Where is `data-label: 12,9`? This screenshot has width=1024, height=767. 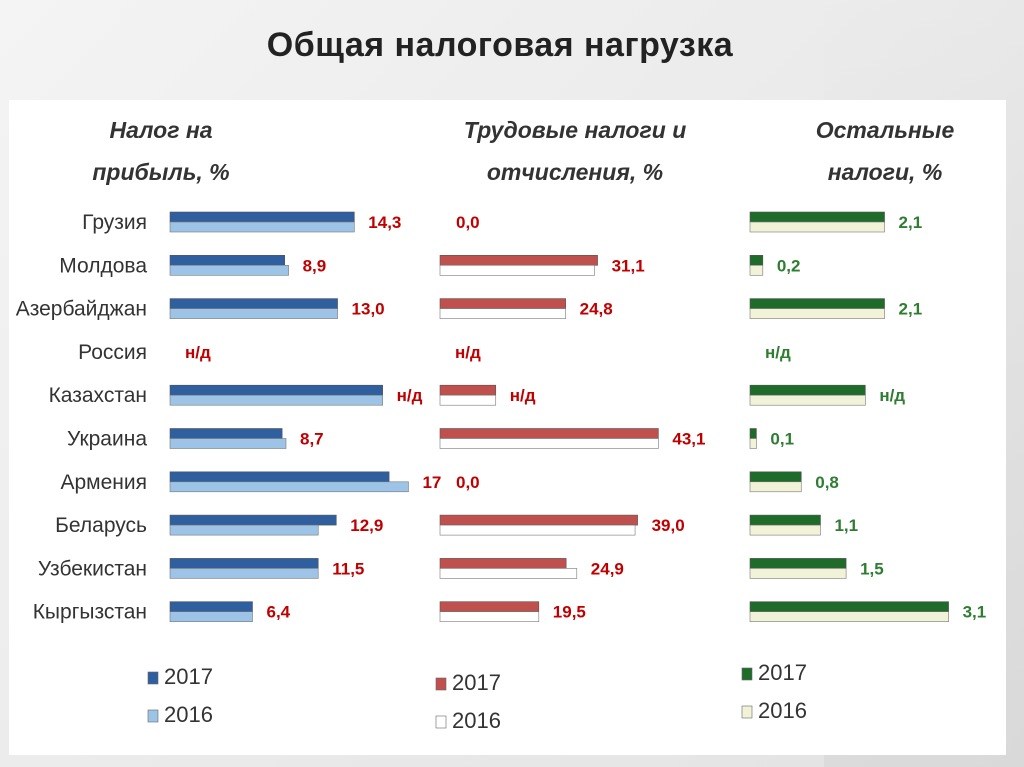
data-label: 12,9 is located at coordinates (366, 525).